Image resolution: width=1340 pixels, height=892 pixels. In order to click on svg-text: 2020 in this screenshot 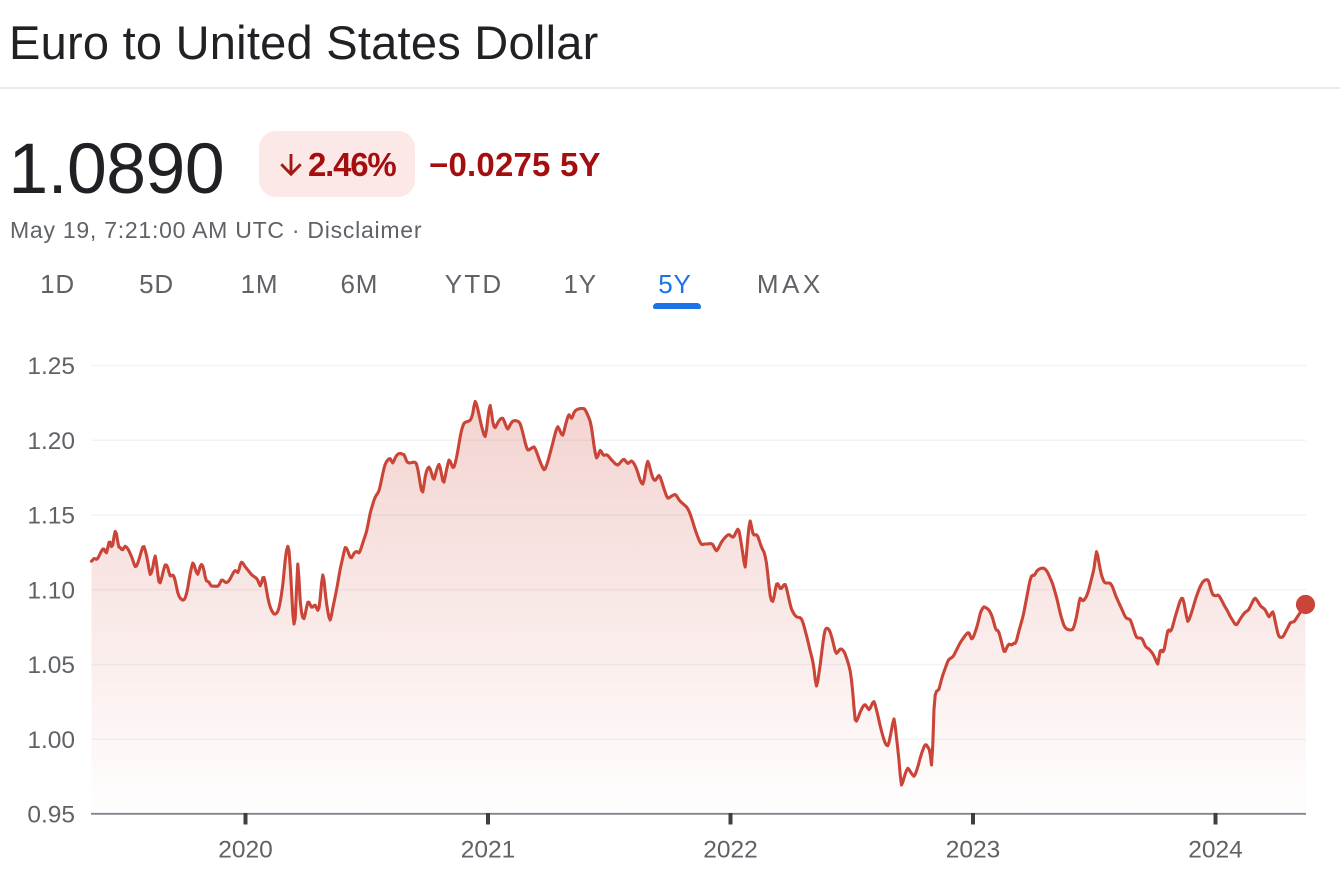, I will do `click(245, 850)`.